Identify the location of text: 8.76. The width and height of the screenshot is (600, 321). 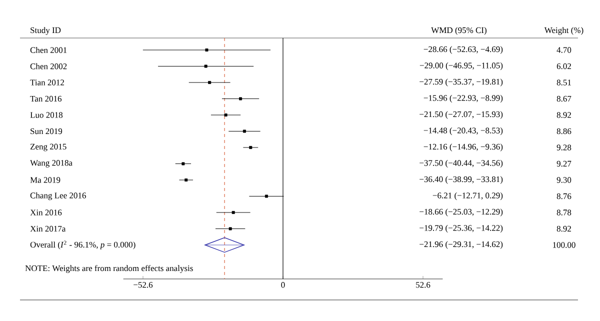
(564, 196).